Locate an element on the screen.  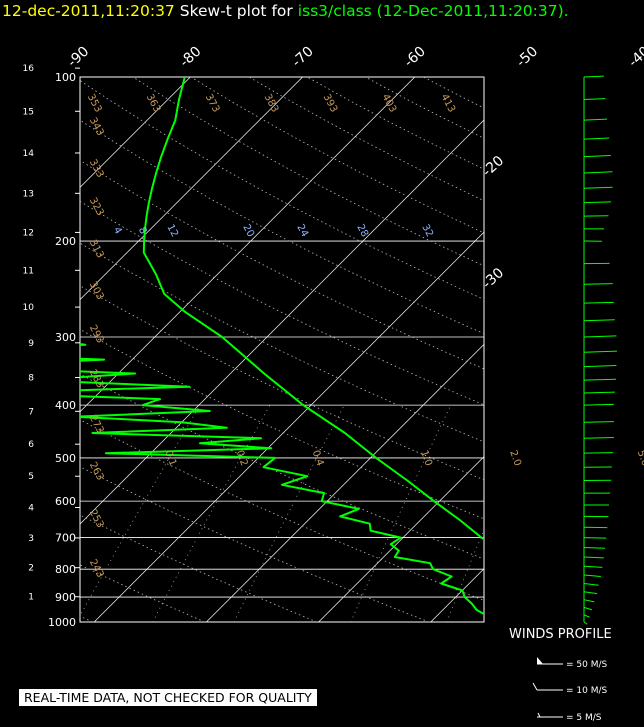
dry-adiabat-label: 263 is located at coordinates (96, 471).